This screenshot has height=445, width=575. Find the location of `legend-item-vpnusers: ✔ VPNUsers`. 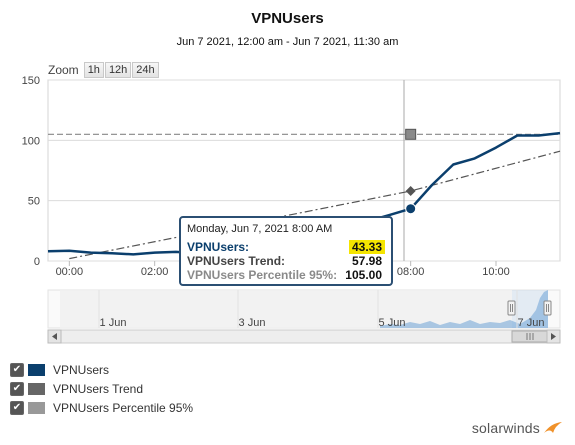

legend-item-vpnusers: ✔ VPNUsers is located at coordinates (101, 369).